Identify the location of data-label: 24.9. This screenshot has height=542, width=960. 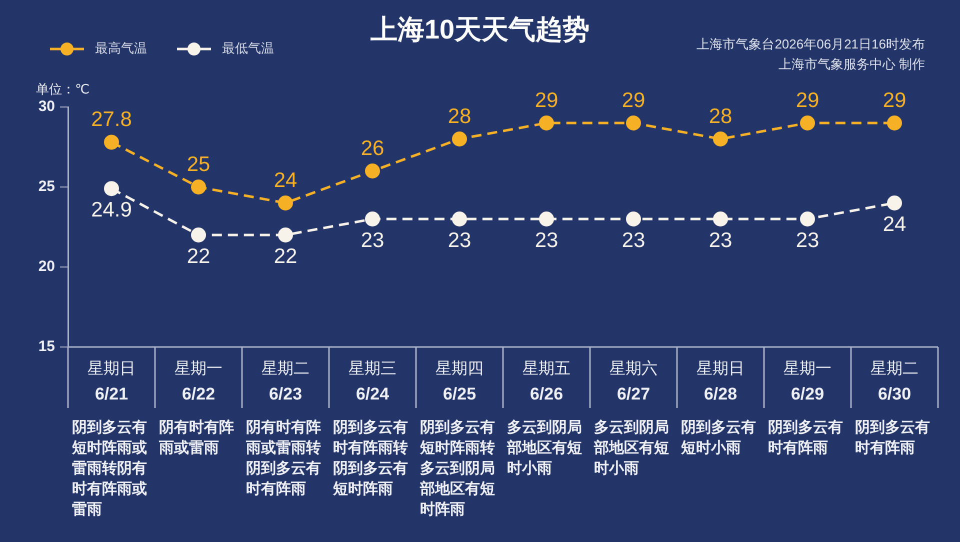
(111, 210).